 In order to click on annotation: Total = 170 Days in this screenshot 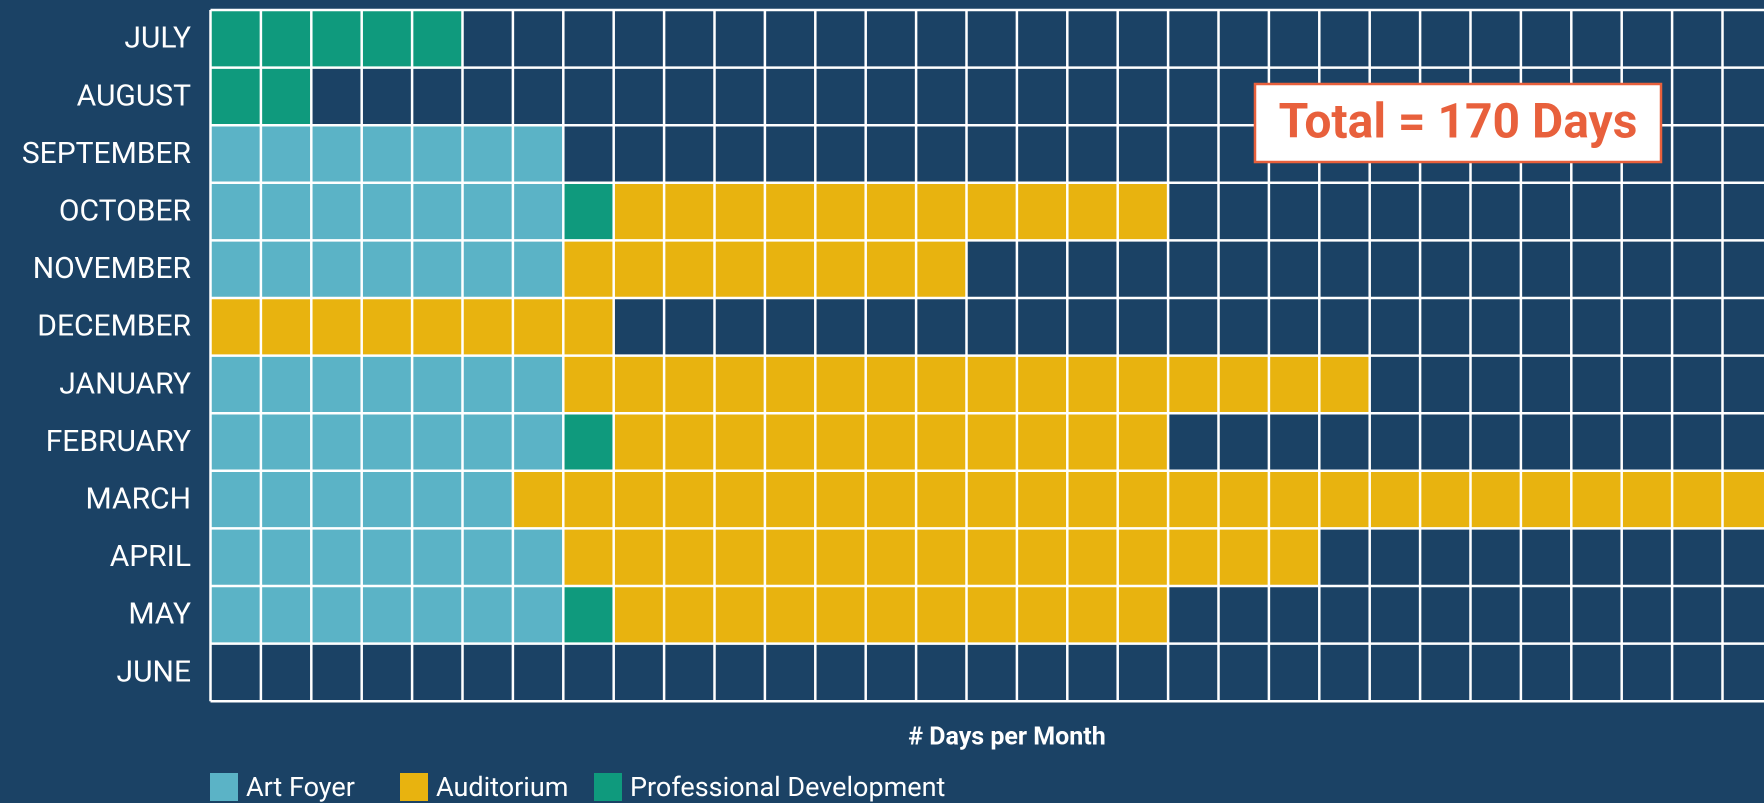, I will do `click(1458, 121)`.